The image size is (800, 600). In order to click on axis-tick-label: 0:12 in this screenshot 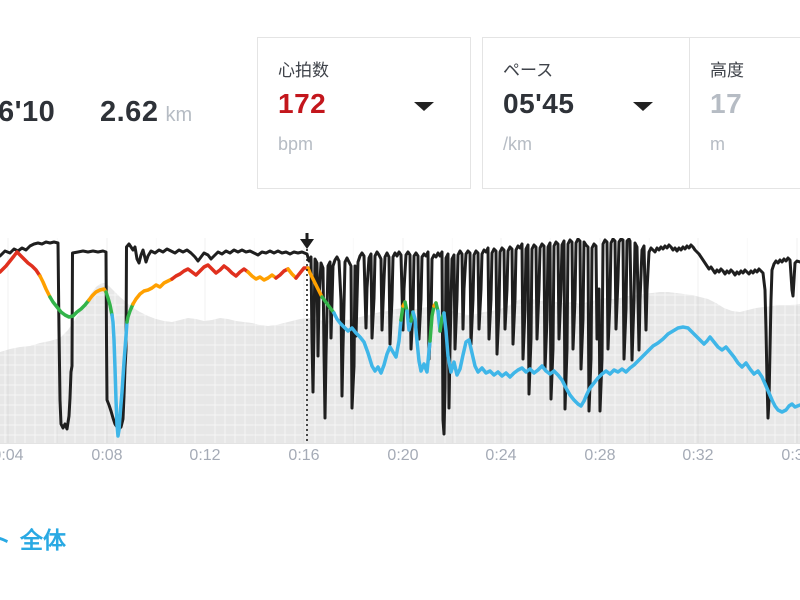, I will do `click(205, 455)`.